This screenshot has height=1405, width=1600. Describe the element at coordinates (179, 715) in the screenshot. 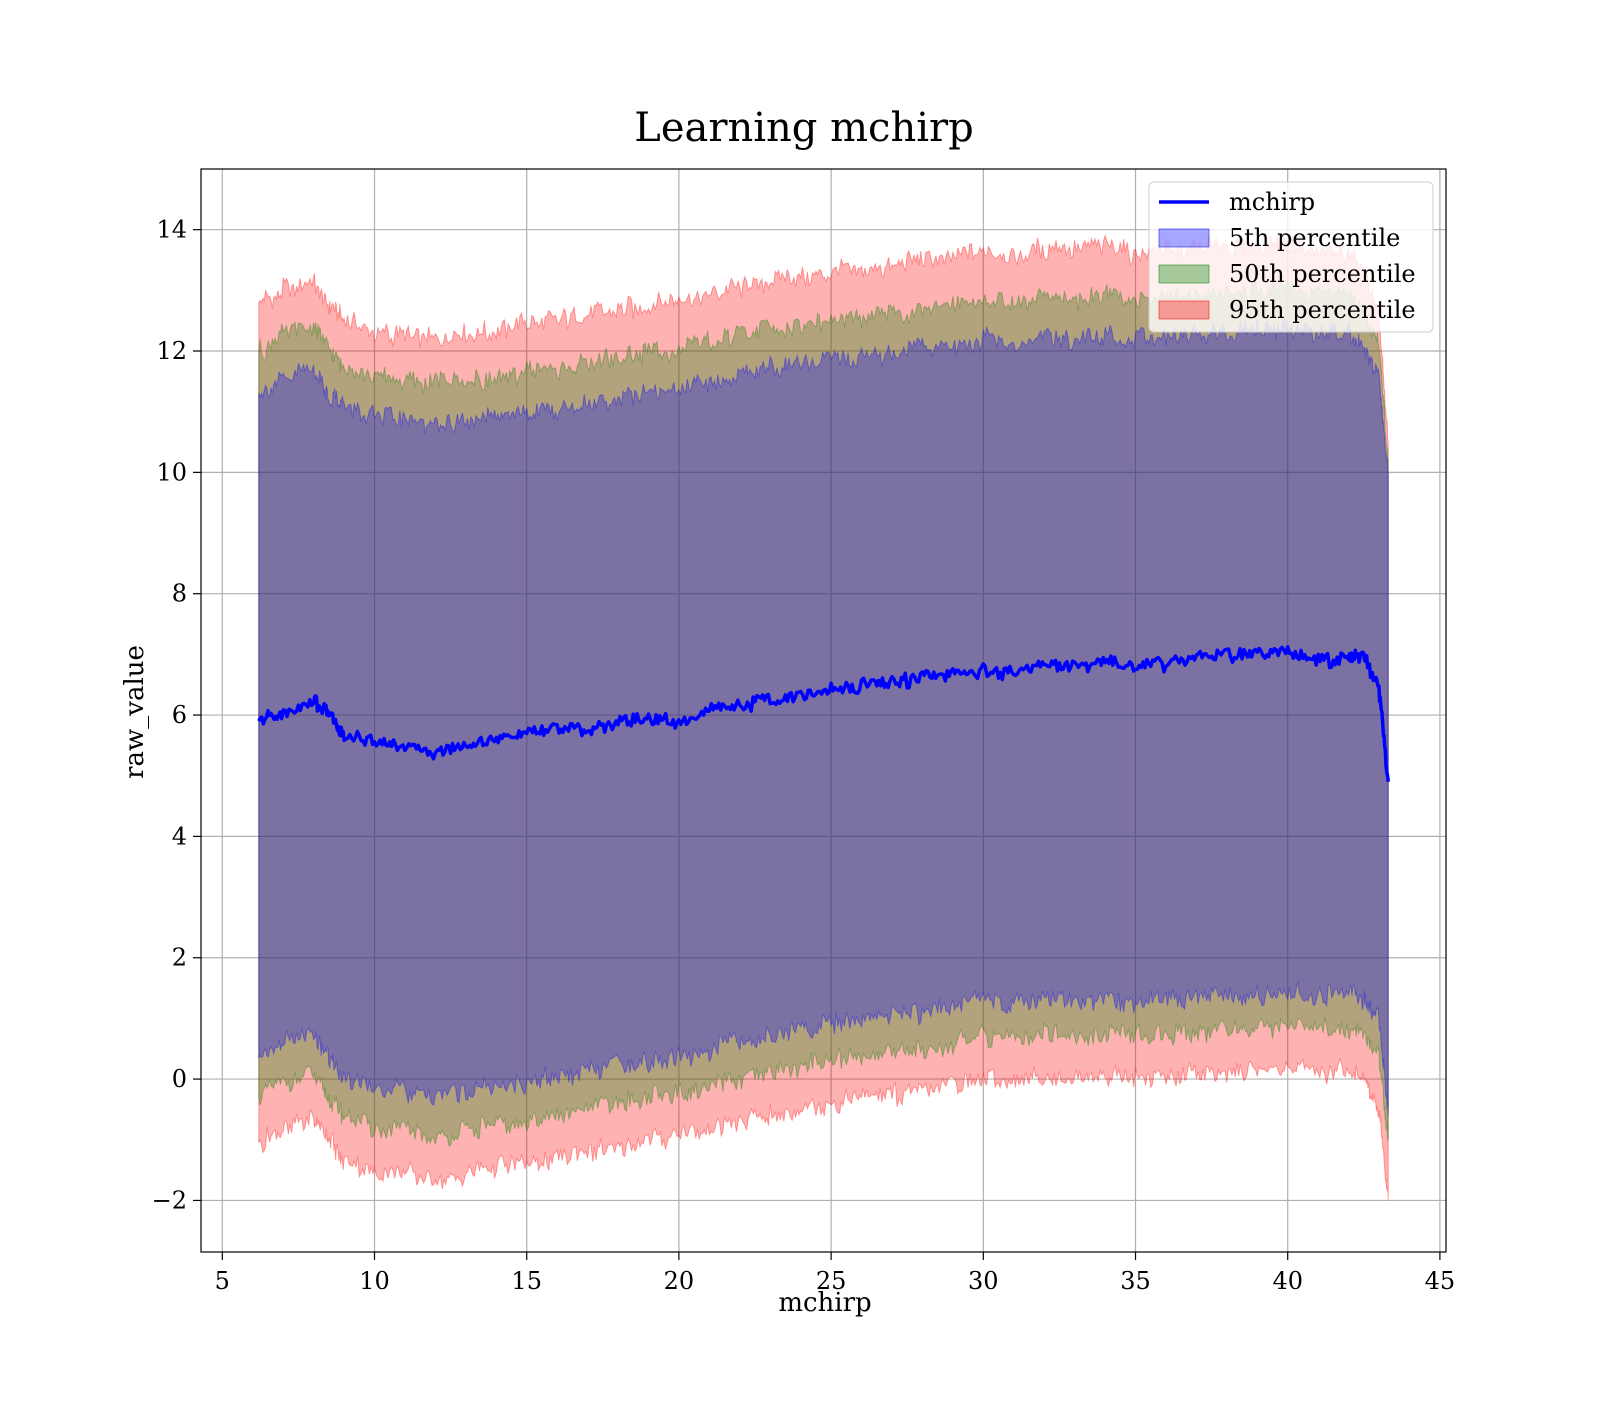

I see `y-tick-label: 6` at that location.